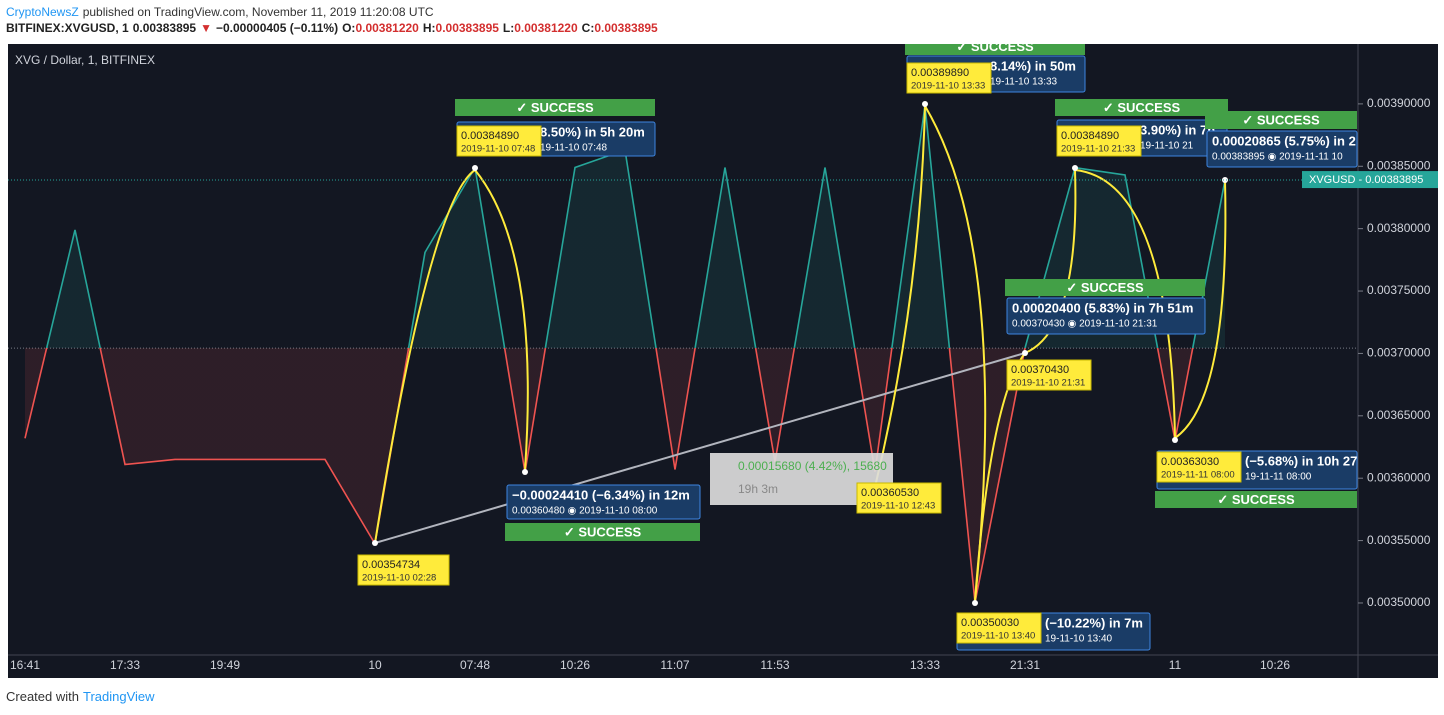 The width and height of the screenshot is (1444, 715). What do you see at coordinates (349, 28) in the screenshot?
I see `o-label: O:` at bounding box center [349, 28].